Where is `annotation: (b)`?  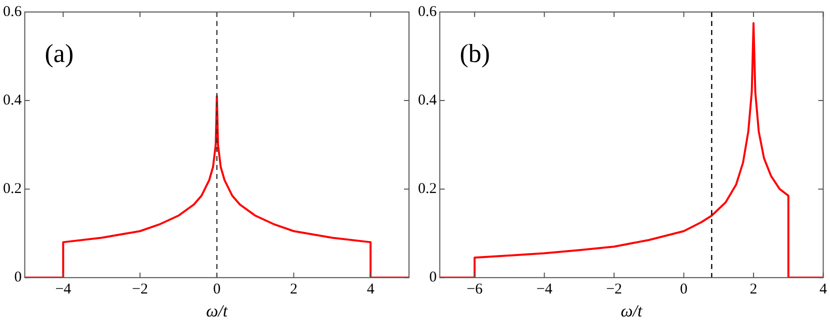 annotation: (b) is located at coordinates (475, 53).